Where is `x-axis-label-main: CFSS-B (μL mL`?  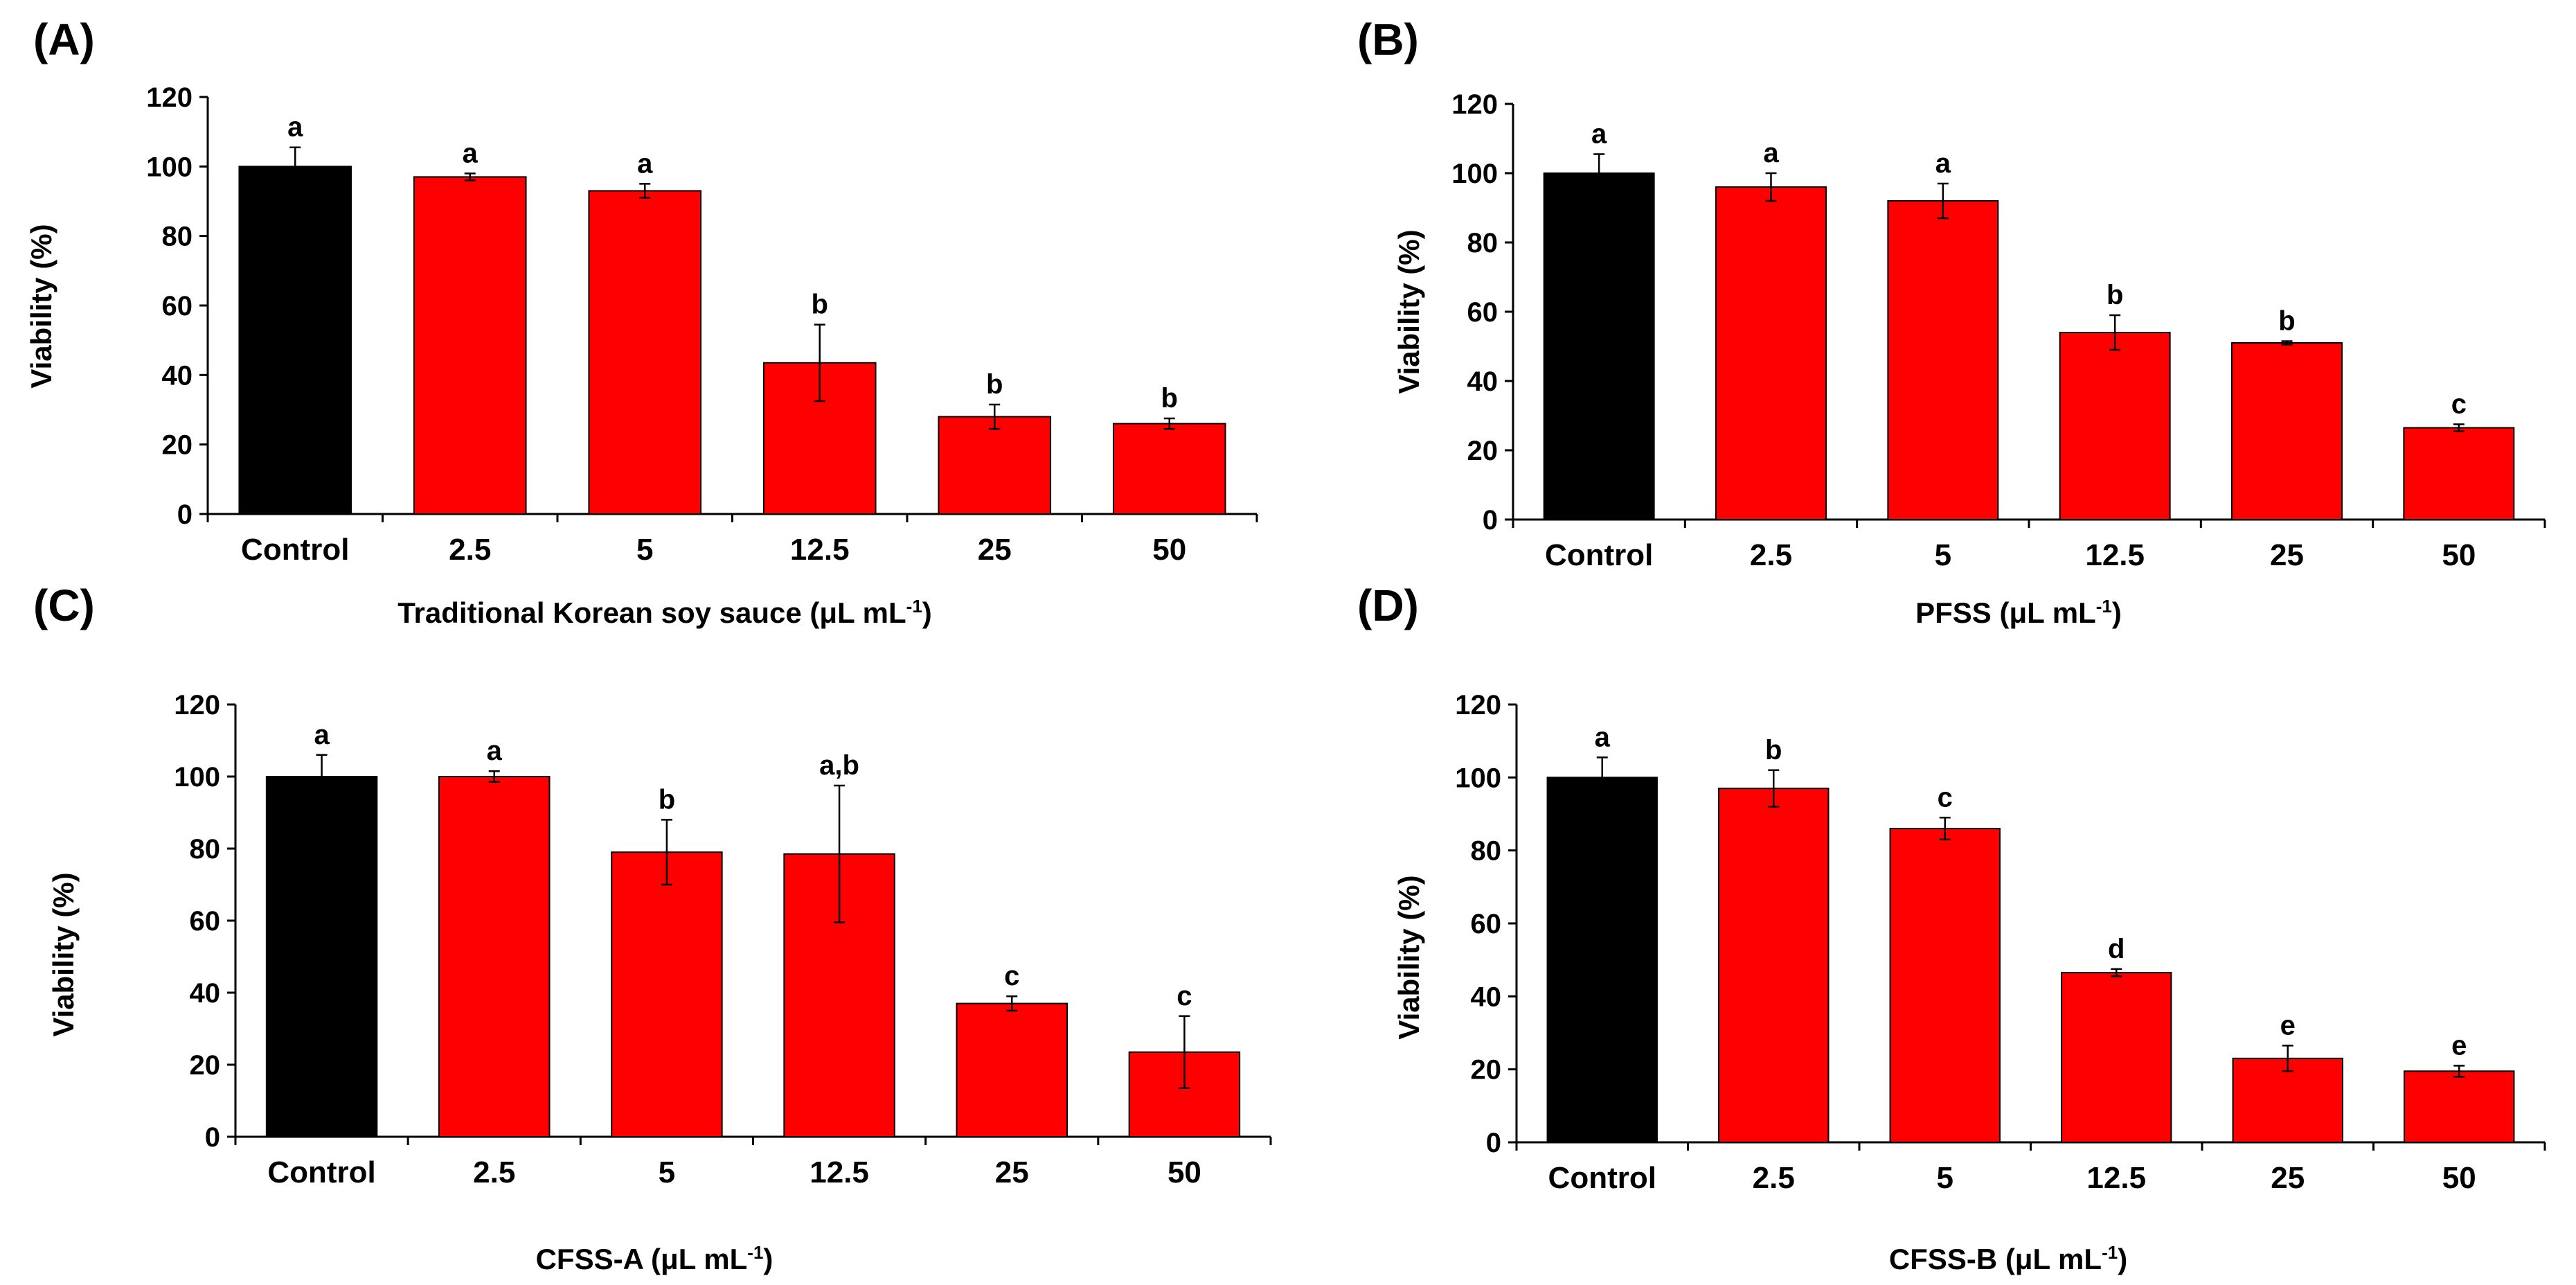
x-axis-label-main: CFSS-B (μL mL is located at coordinates (1995, 1259).